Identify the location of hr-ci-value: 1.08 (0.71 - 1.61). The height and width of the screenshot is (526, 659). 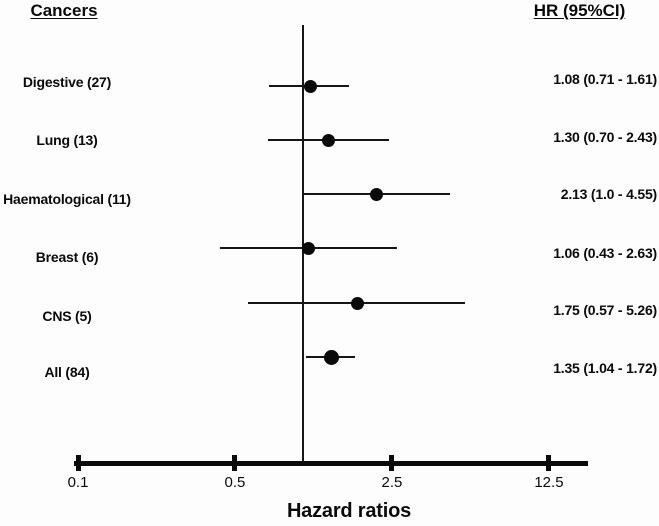
(605, 79).